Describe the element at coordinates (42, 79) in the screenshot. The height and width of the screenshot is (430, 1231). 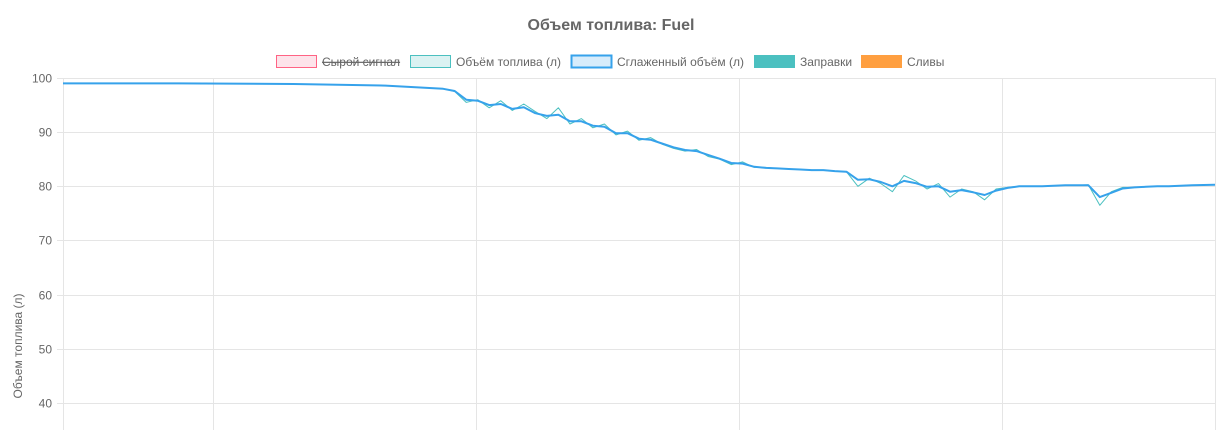
I see `y-tick-label: 100` at that location.